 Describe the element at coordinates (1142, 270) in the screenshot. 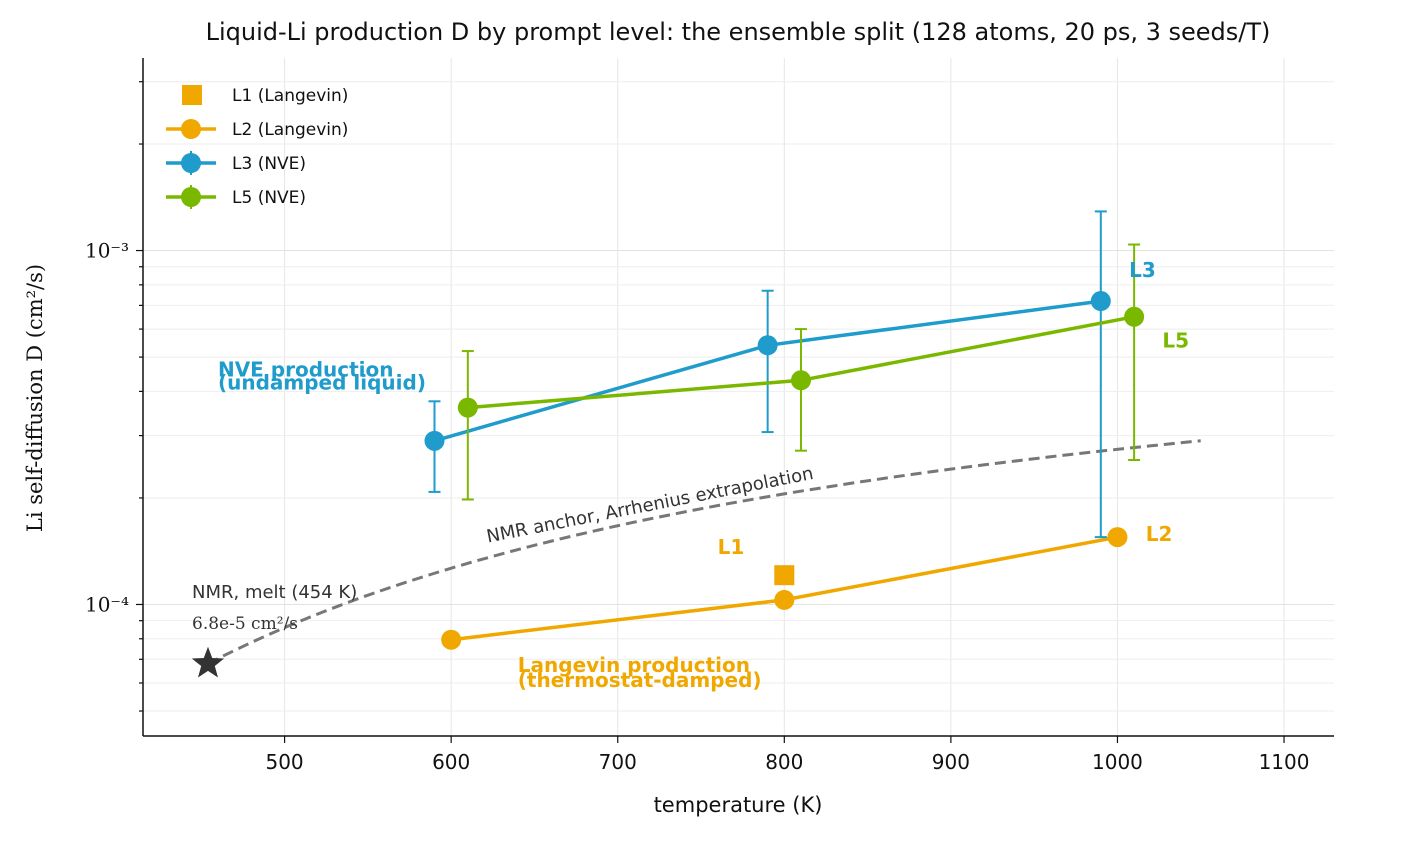

I see `annotation-label: L3` at that location.